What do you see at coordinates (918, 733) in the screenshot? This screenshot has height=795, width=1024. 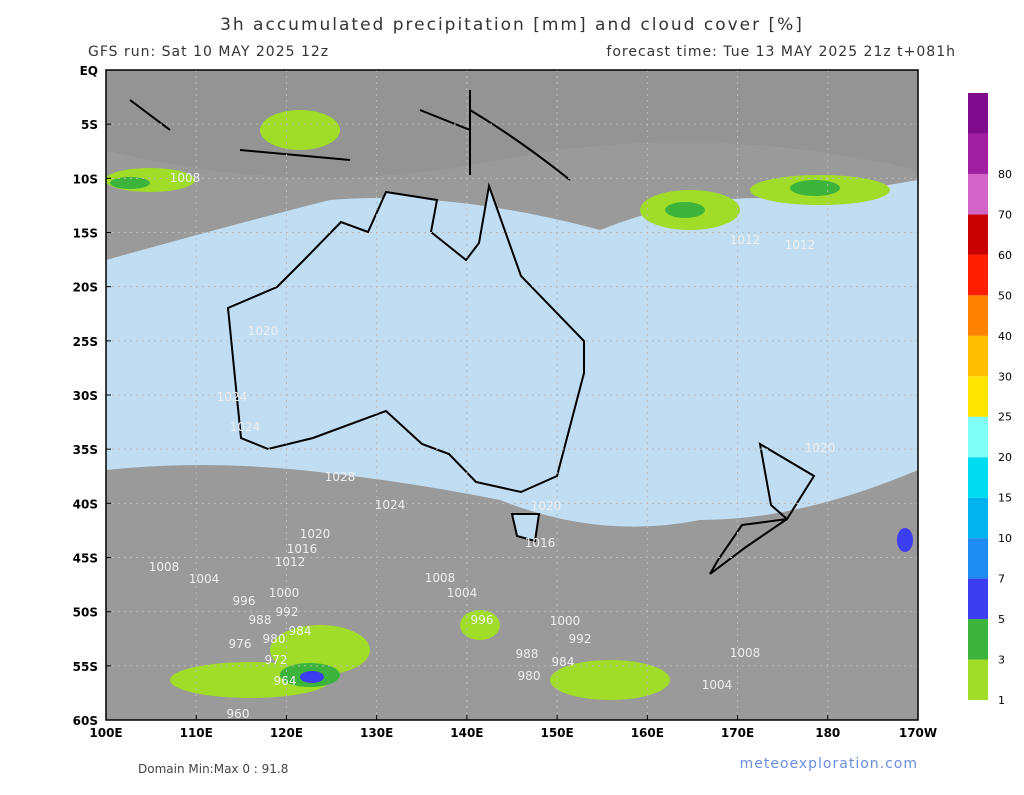 I see `lon-label: 170W` at bounding box center [918, 733].